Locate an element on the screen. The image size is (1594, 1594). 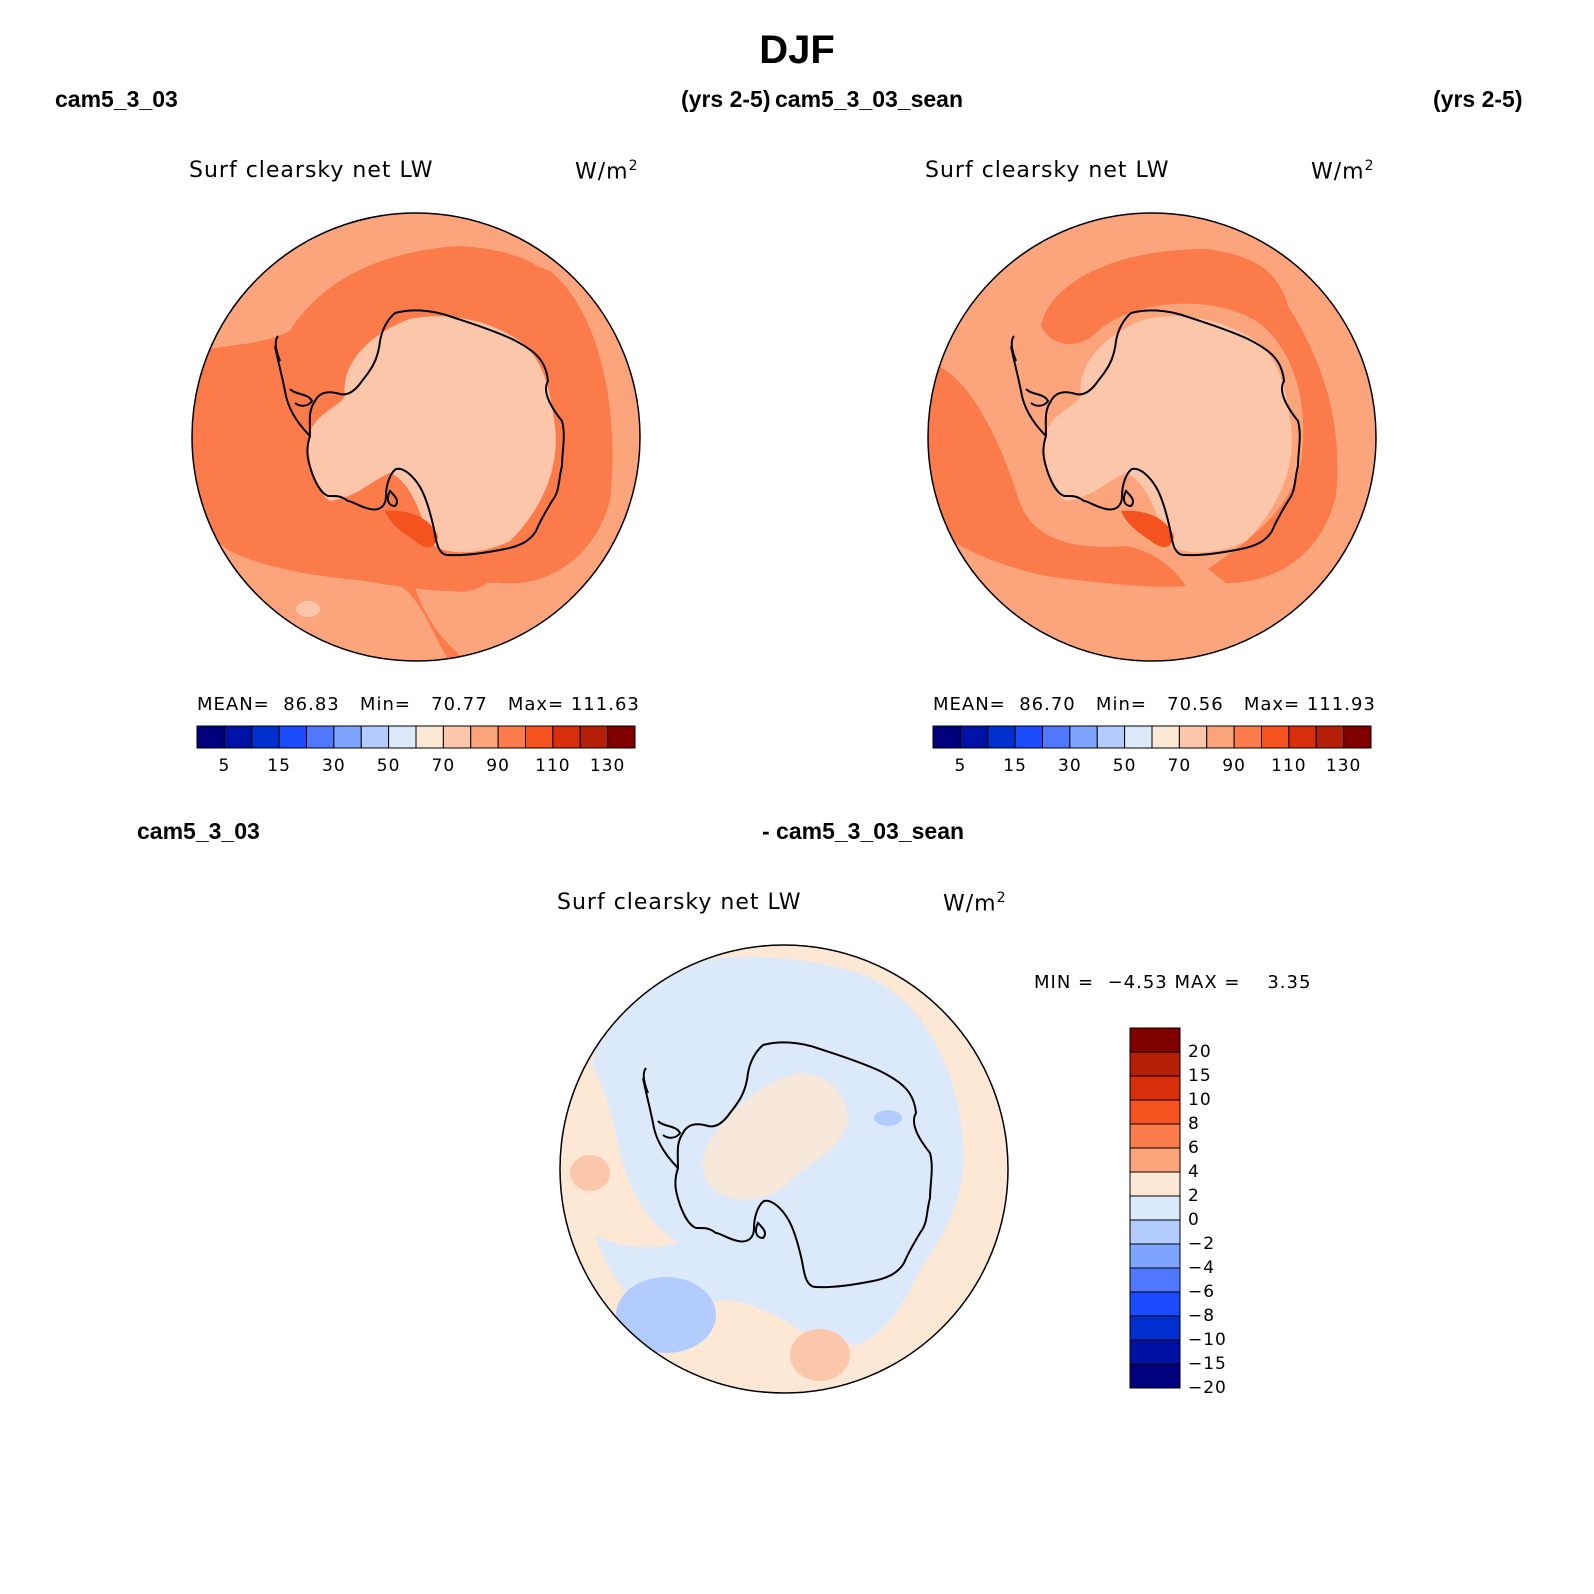
panel3-title: Surf clearsky net LW is located at coordinates (679, 902).